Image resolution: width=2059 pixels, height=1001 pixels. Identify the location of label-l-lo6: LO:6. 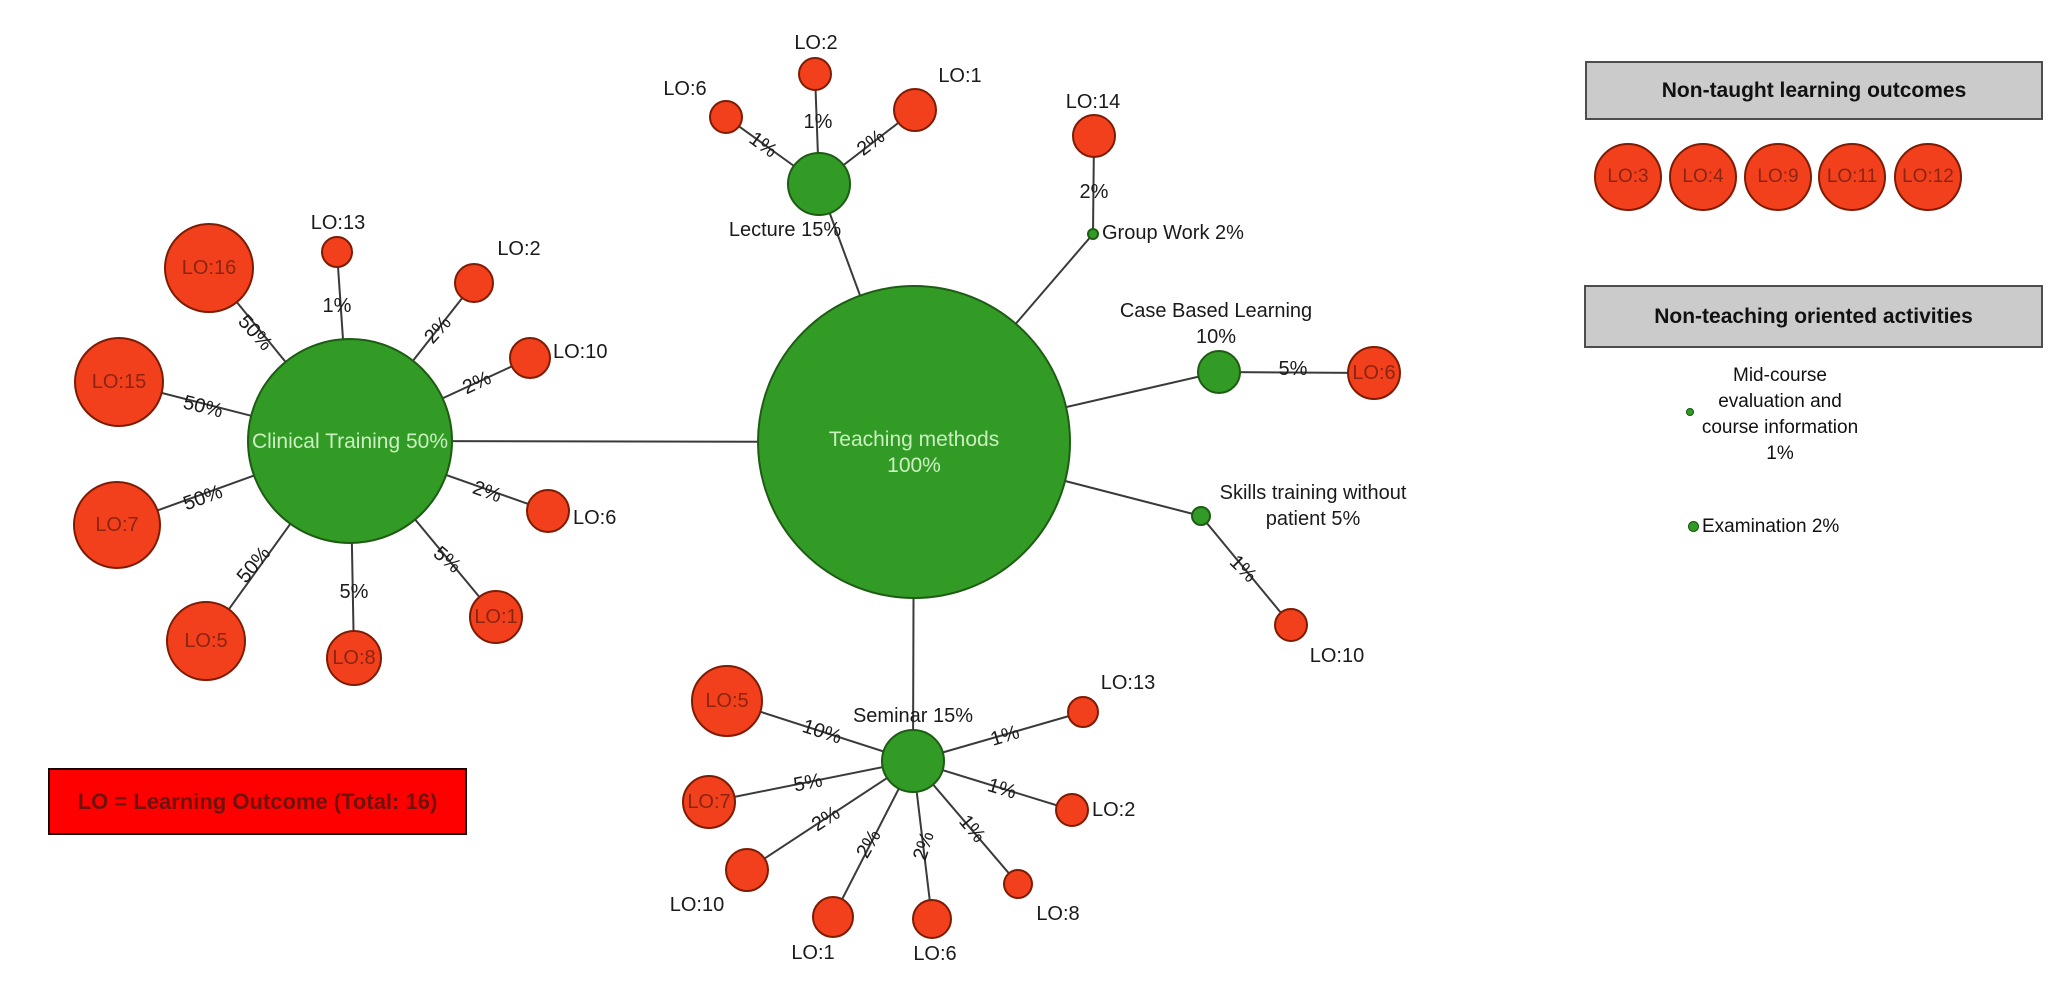
(684, 89).